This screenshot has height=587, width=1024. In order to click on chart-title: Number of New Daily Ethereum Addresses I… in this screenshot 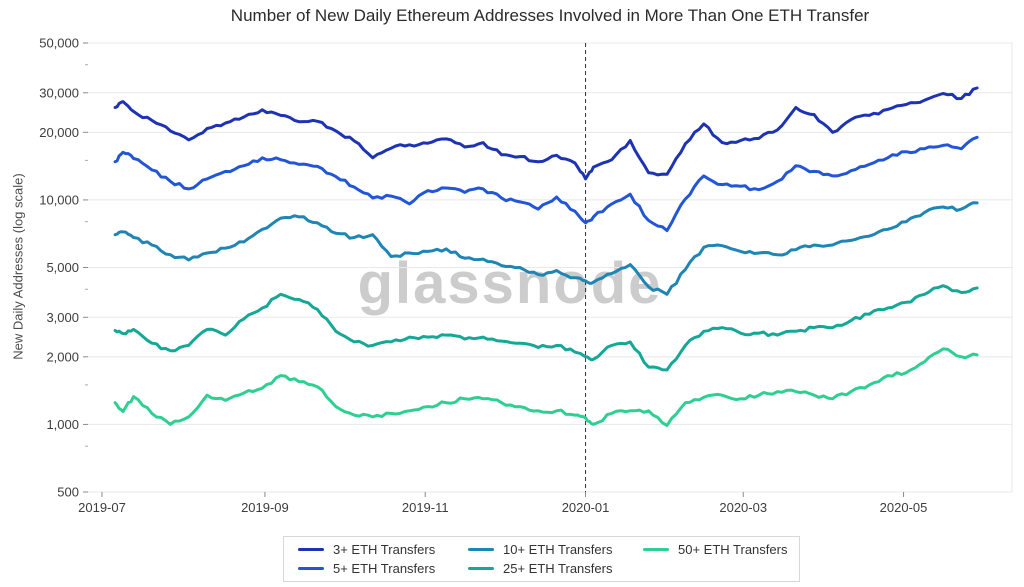, I will do `click(550, 15)`.